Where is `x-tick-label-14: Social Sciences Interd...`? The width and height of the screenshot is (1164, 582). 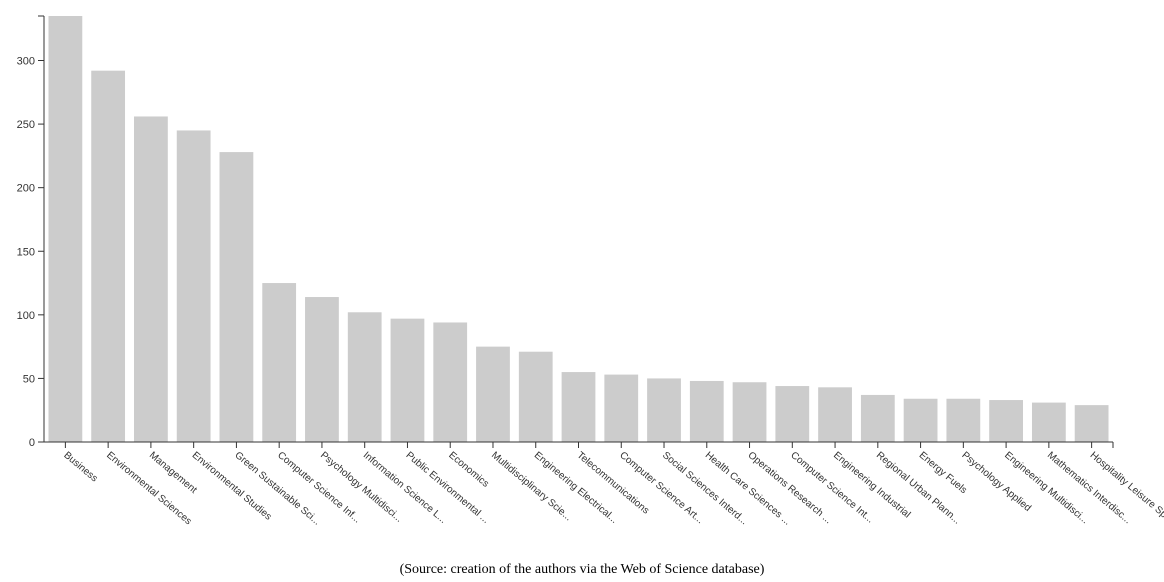
x-tick-label-14: Social Sciences Interd... is located at coordinates (704, 488).